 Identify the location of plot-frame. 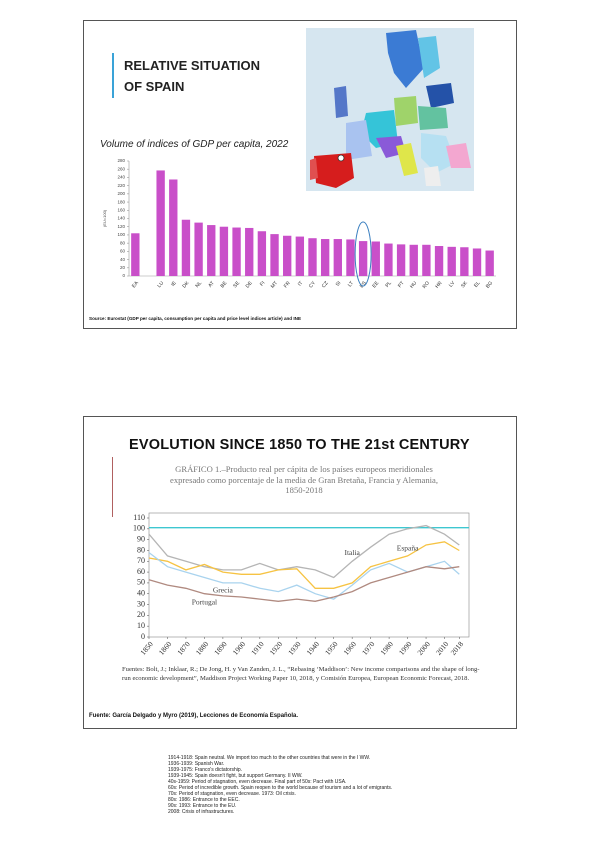
(309, 575).